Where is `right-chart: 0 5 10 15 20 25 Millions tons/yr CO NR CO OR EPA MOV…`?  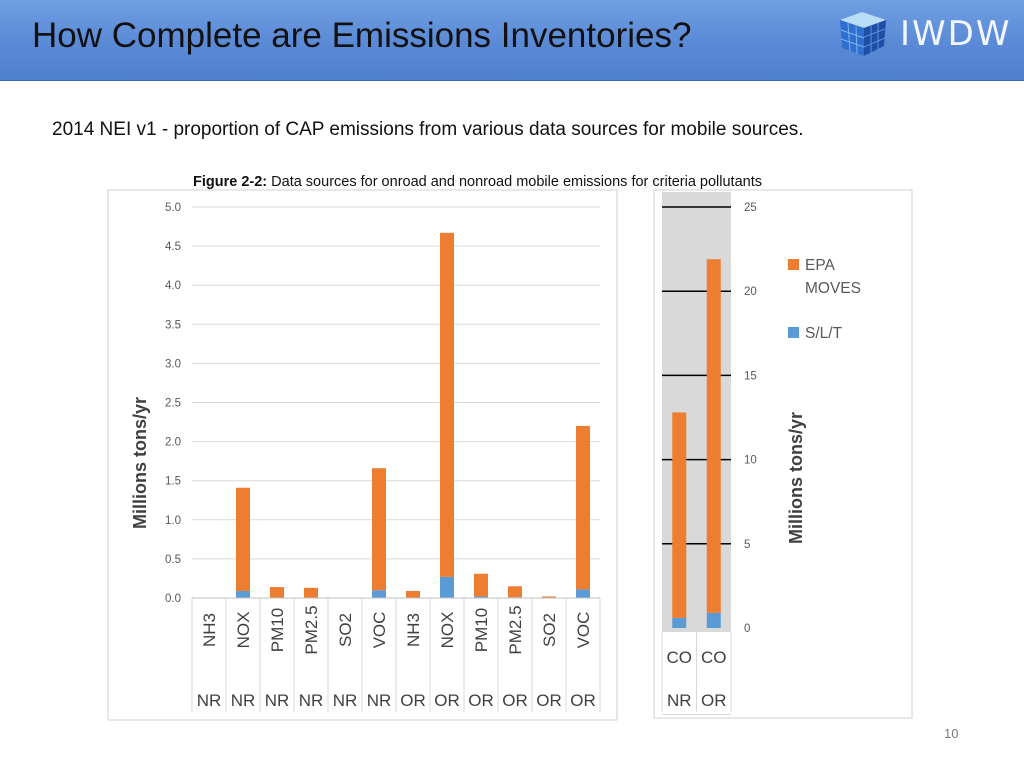
right-chart: 0 5 10 15 20 25 Millions tons/yr CO NR CO OR EPA MOV… is located at coordinates (761, 458).